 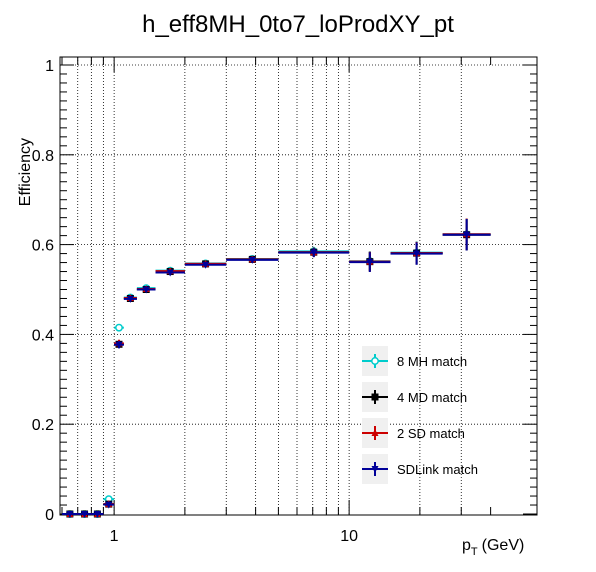 I want to click on legend-label: 8 MH match, so click(x=432, y=361).